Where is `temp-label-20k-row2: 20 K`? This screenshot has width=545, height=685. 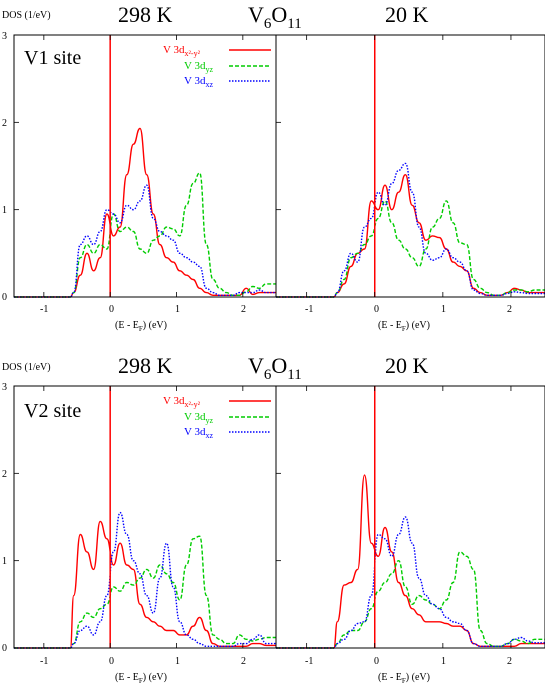
temp-label-20k-row2: 20 K is located at coordinates (407, 365).